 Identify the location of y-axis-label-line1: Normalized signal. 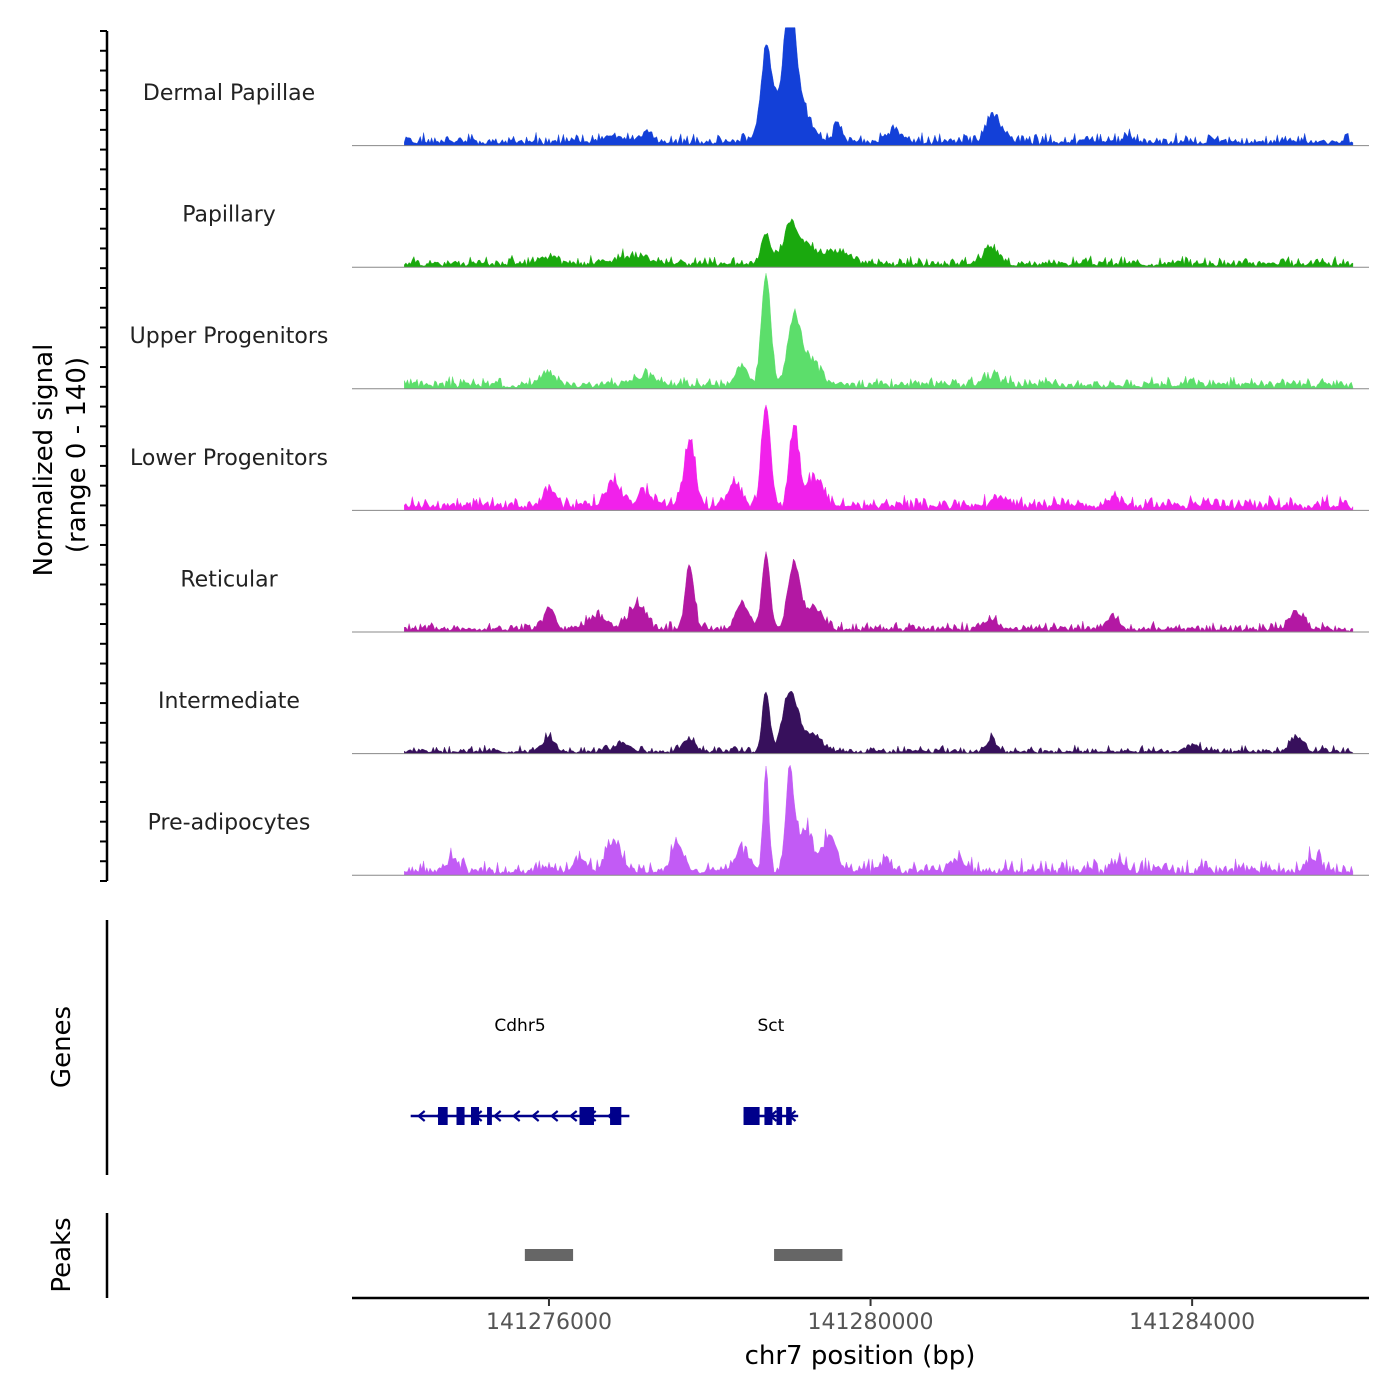
(44, 460).